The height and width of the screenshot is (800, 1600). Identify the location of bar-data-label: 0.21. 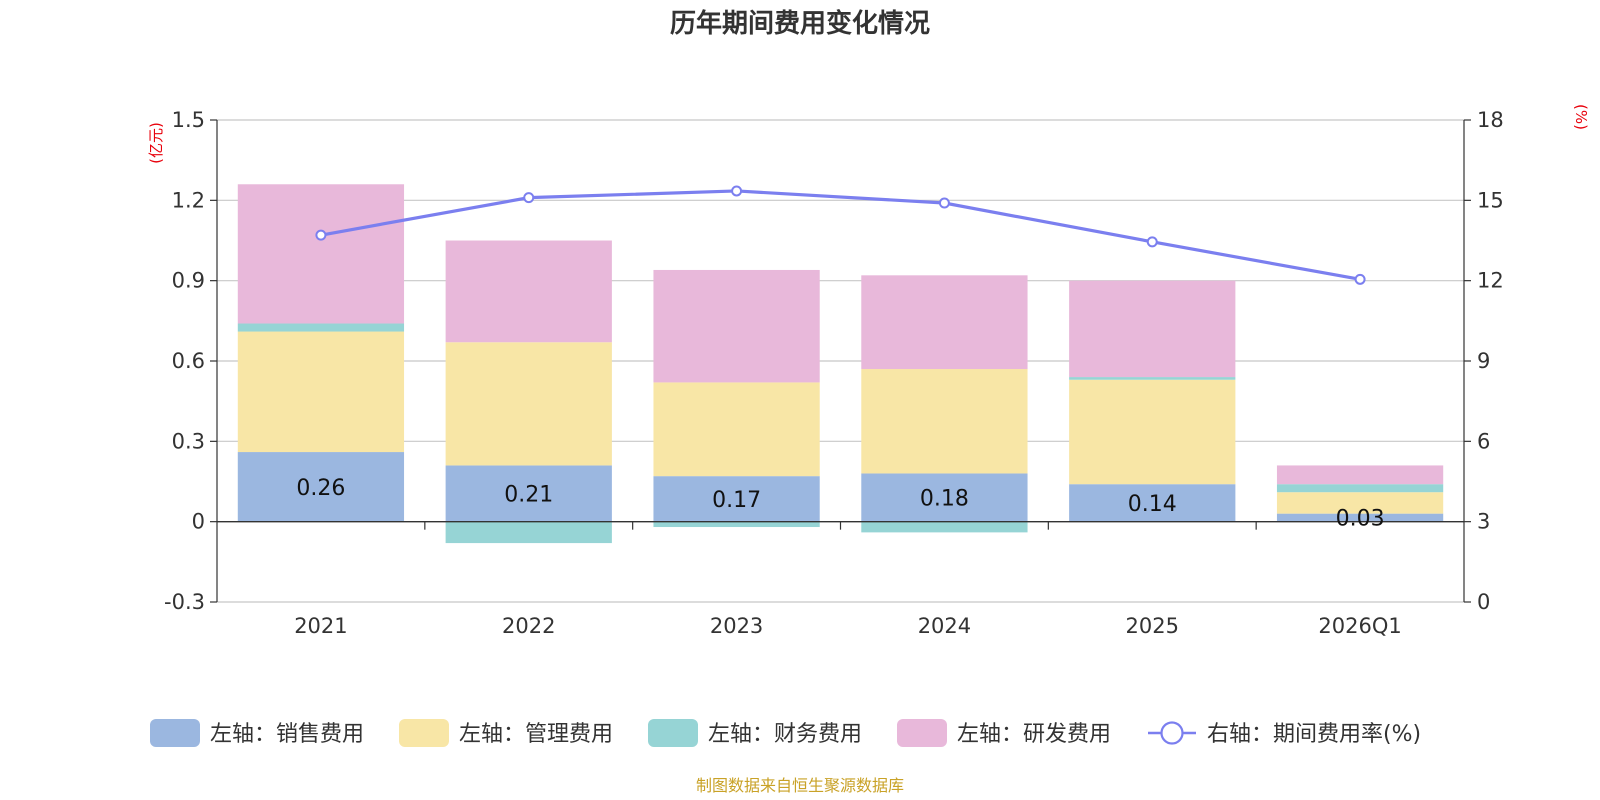
(528, 495).